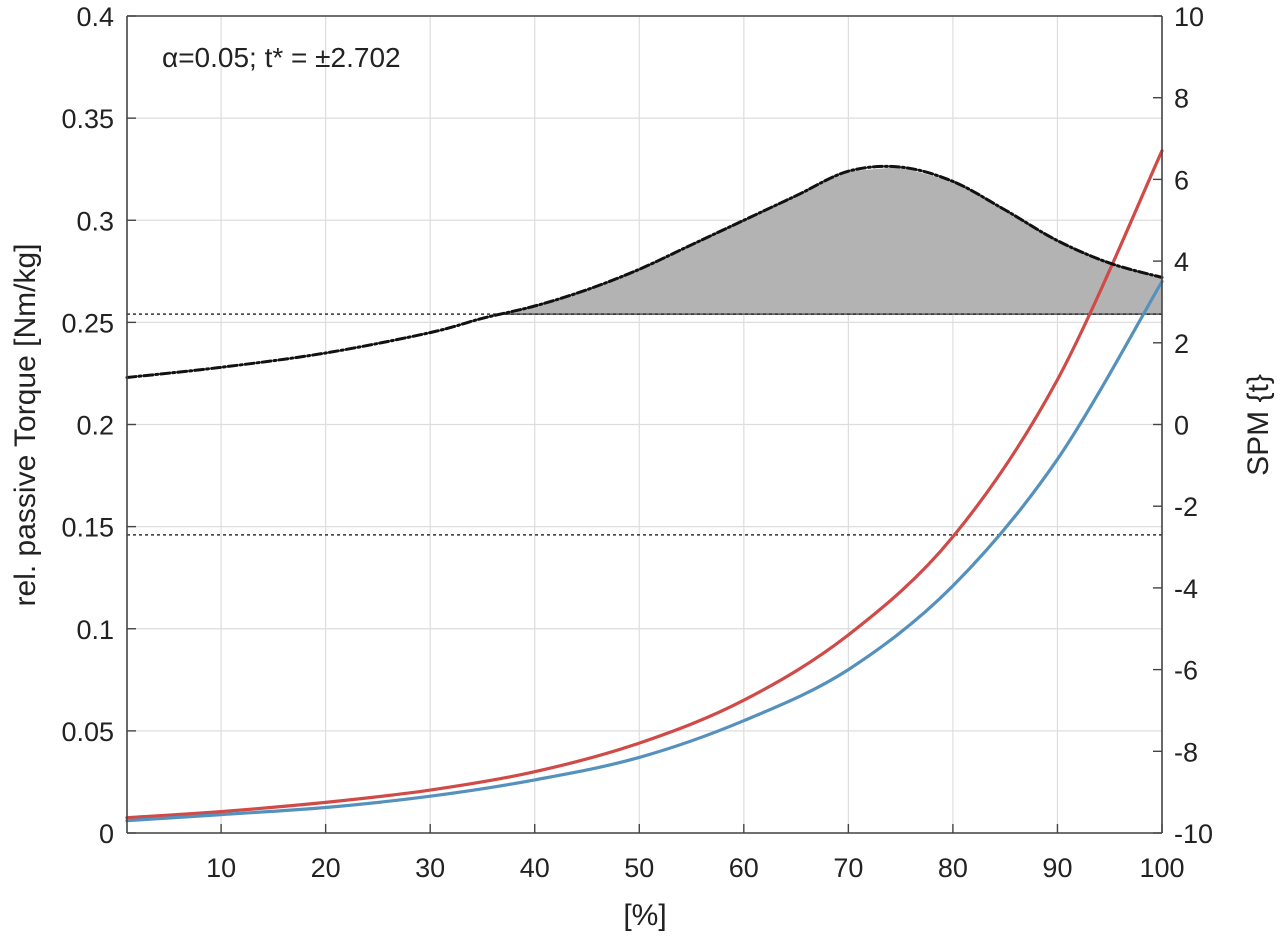  I want to click on y-right-tick-label-10: 10, so click(1189, 17).